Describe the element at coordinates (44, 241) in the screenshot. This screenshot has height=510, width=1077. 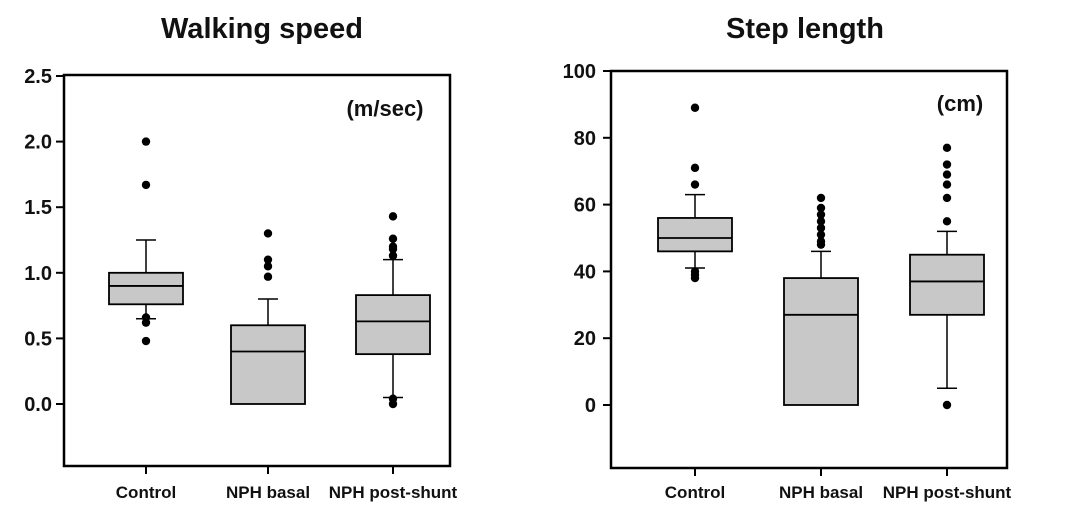
I see `y-axis: 0.0 0.5 1.0 1.5 2.0 2.5` at that location.